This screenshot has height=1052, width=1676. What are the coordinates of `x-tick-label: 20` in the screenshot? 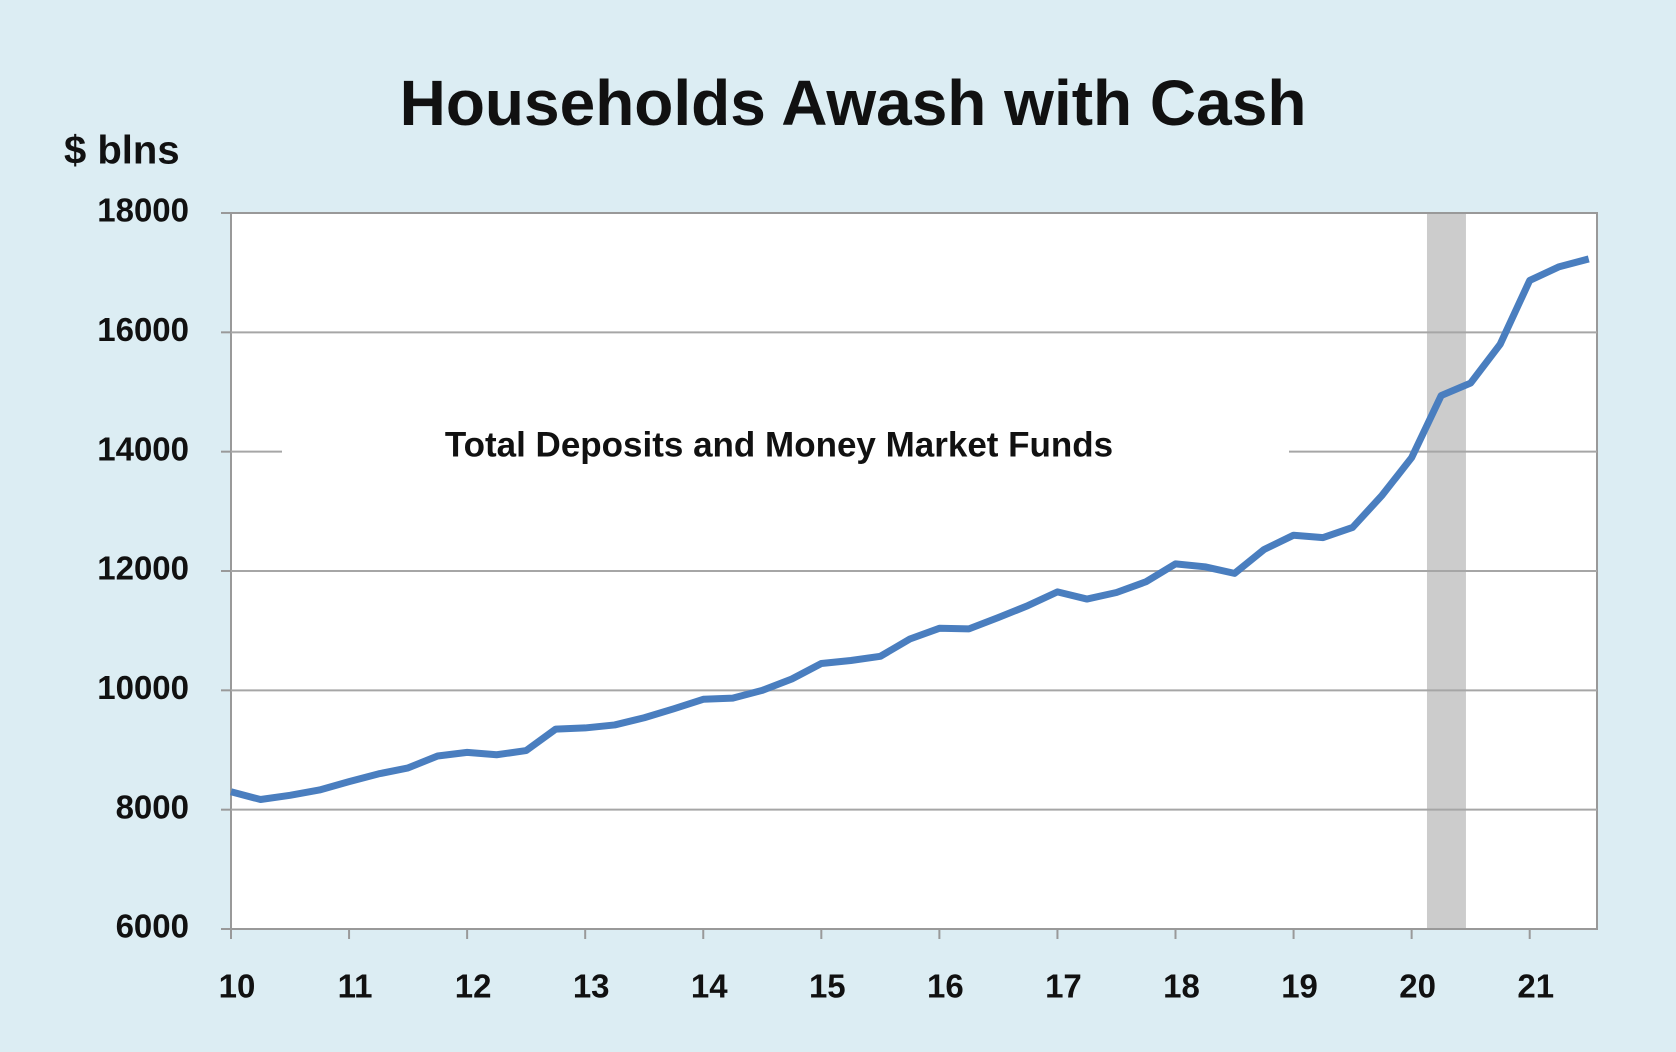 It's located at (1417, 986).